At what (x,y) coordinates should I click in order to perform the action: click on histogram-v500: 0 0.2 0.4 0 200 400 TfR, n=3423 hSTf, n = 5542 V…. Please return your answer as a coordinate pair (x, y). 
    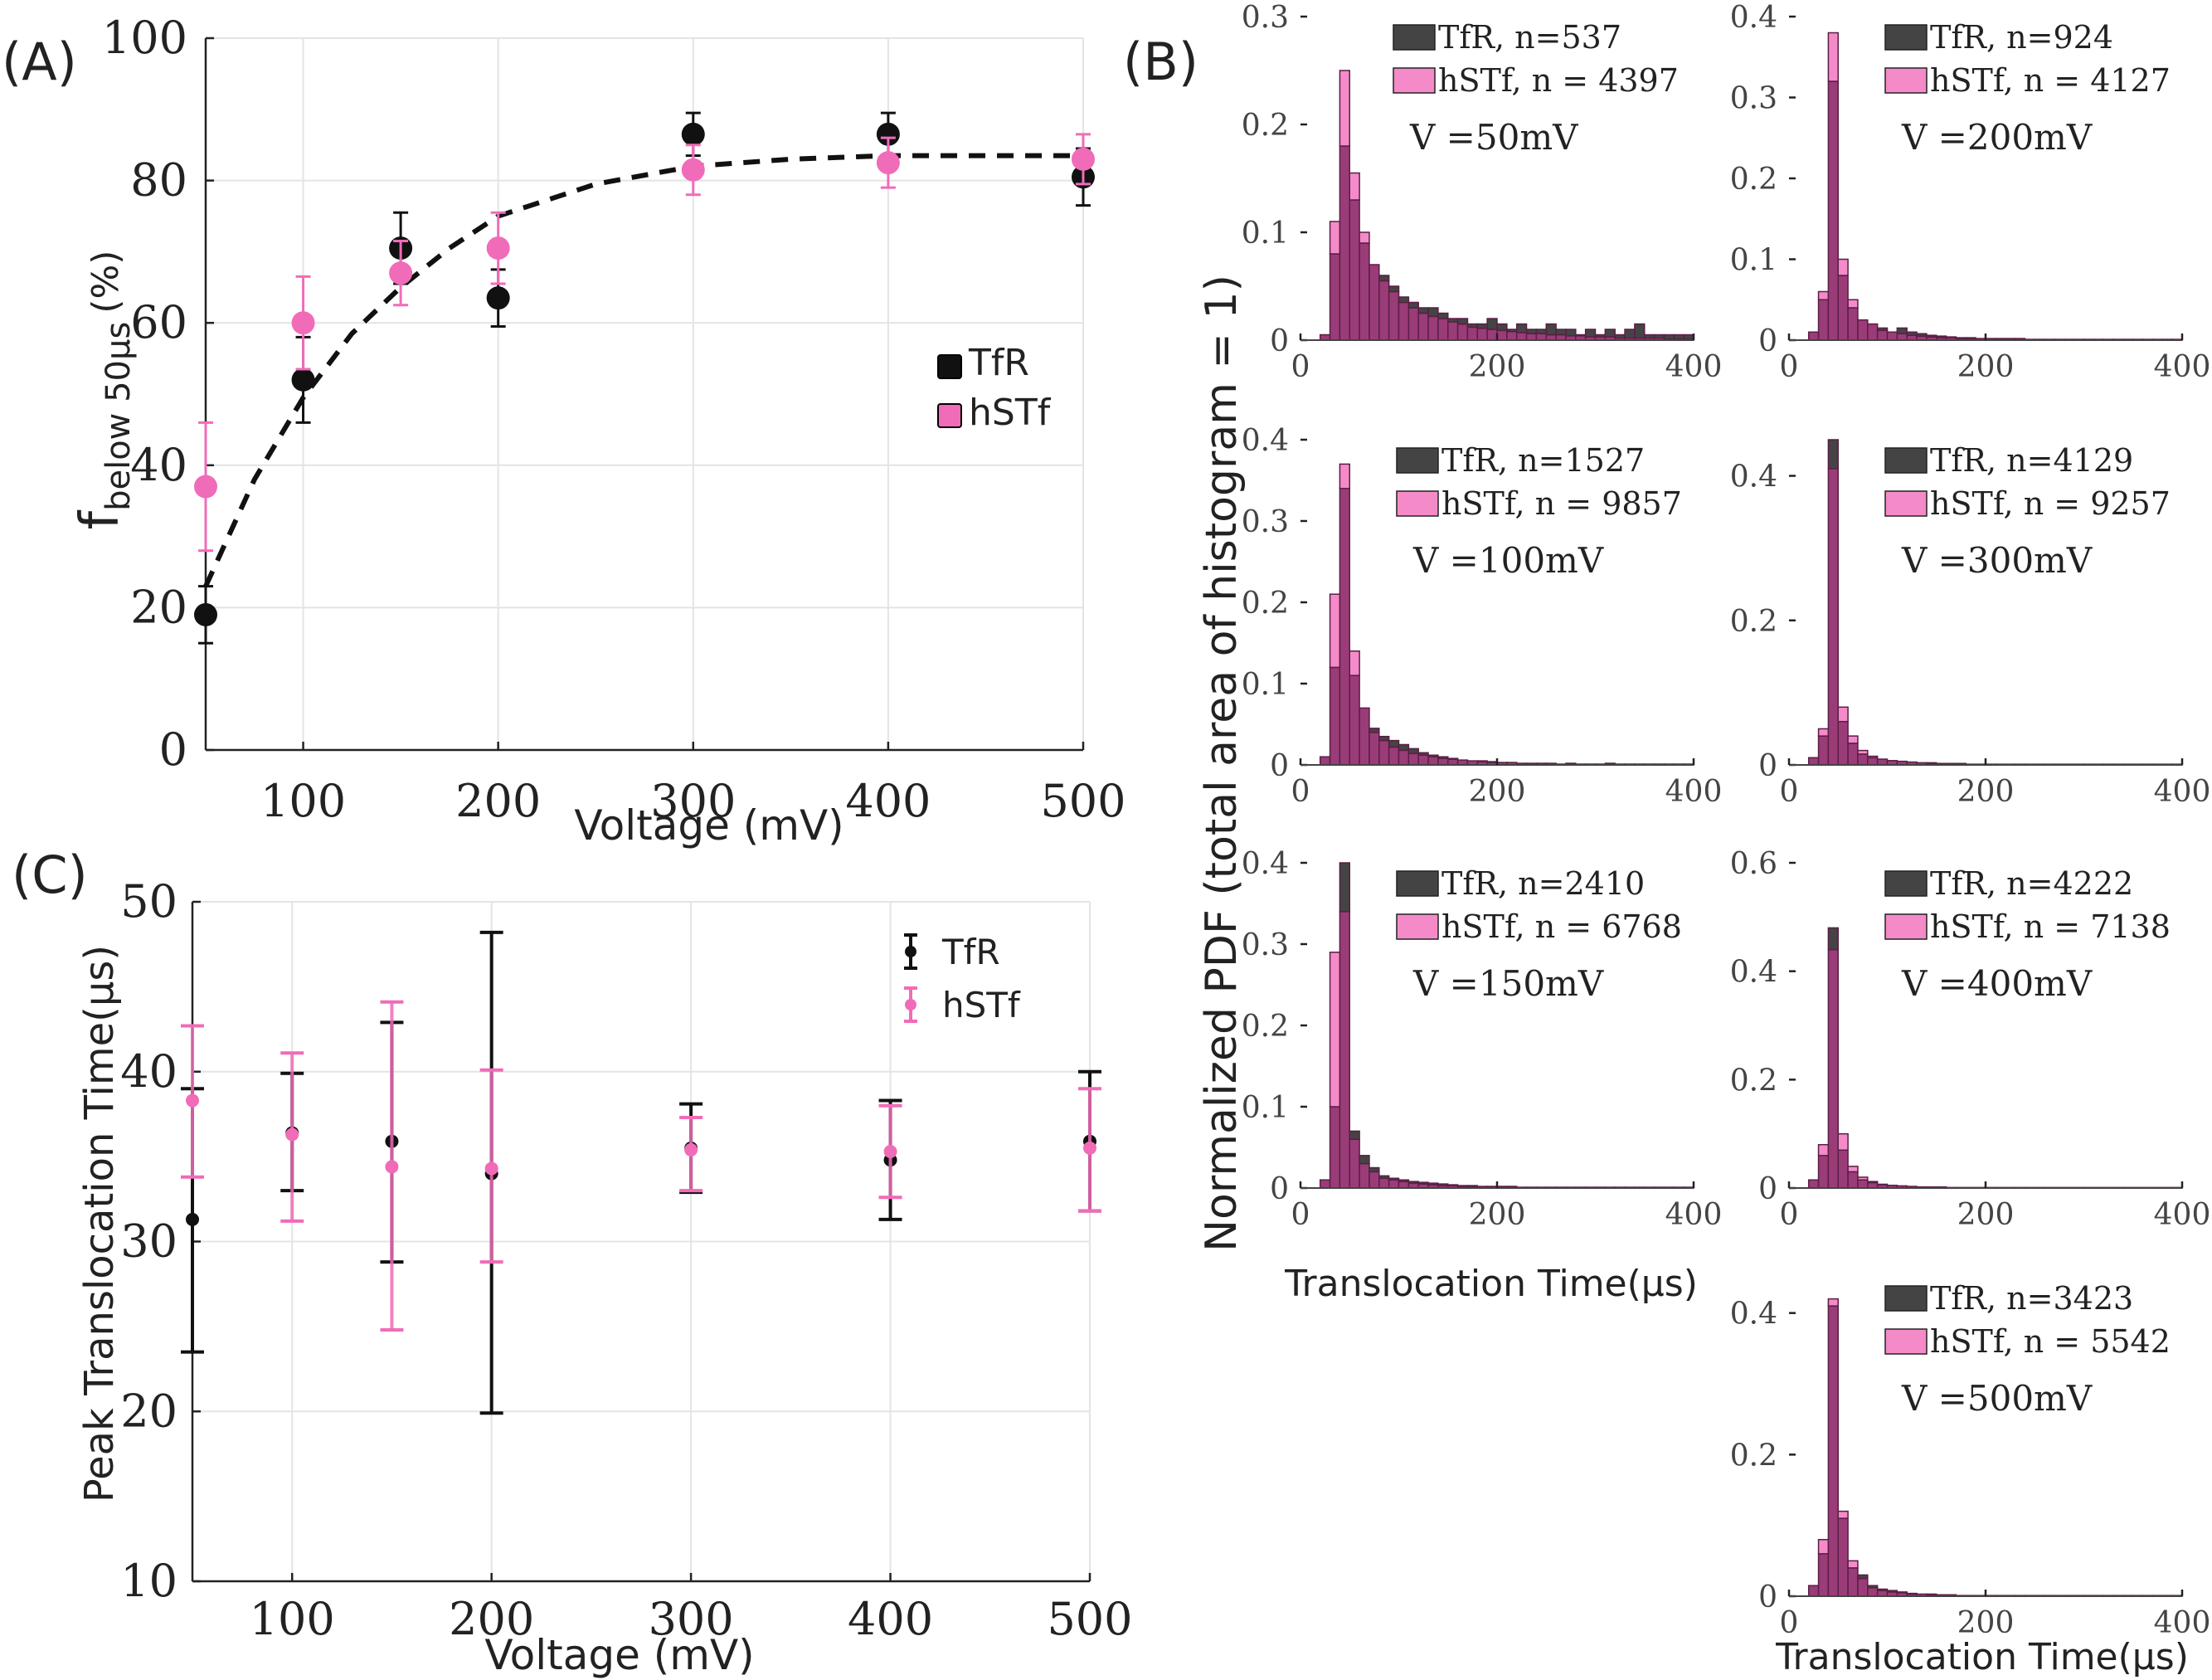
    Looking at the image, I should click on (1971, 1460).